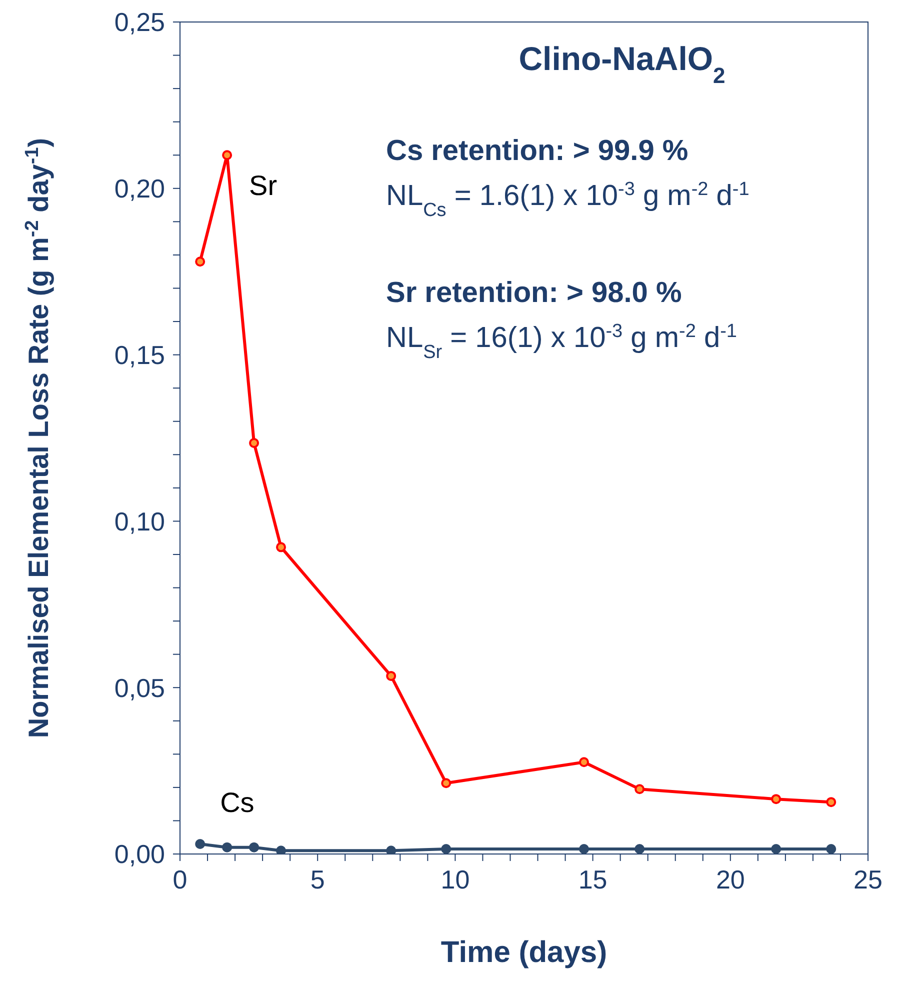 This screenshot has width=898, height=990. Describe the element at coordinates (317, 879) in the screenshot. I see `x-tick-label: 5` at that location.